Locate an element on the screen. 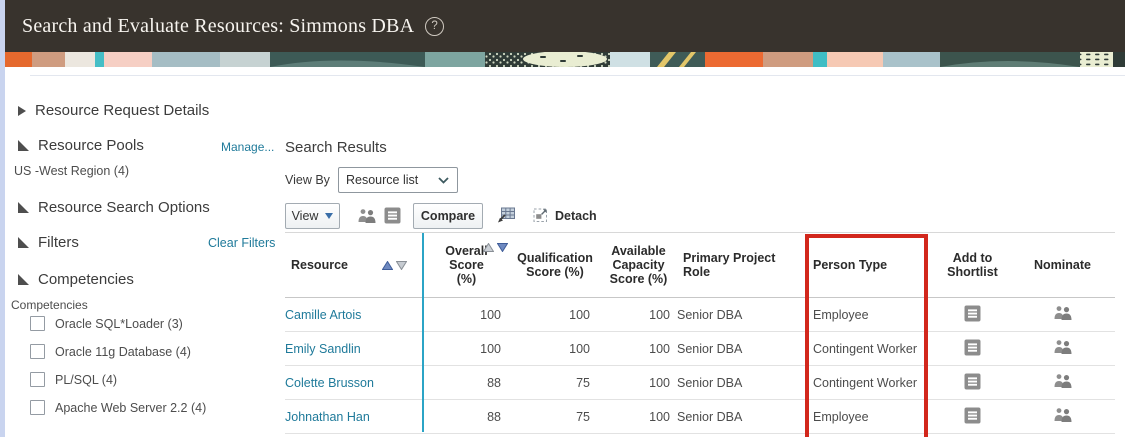  resource-pool-item: US -West Region (4) is located at coordinates (72, 171).